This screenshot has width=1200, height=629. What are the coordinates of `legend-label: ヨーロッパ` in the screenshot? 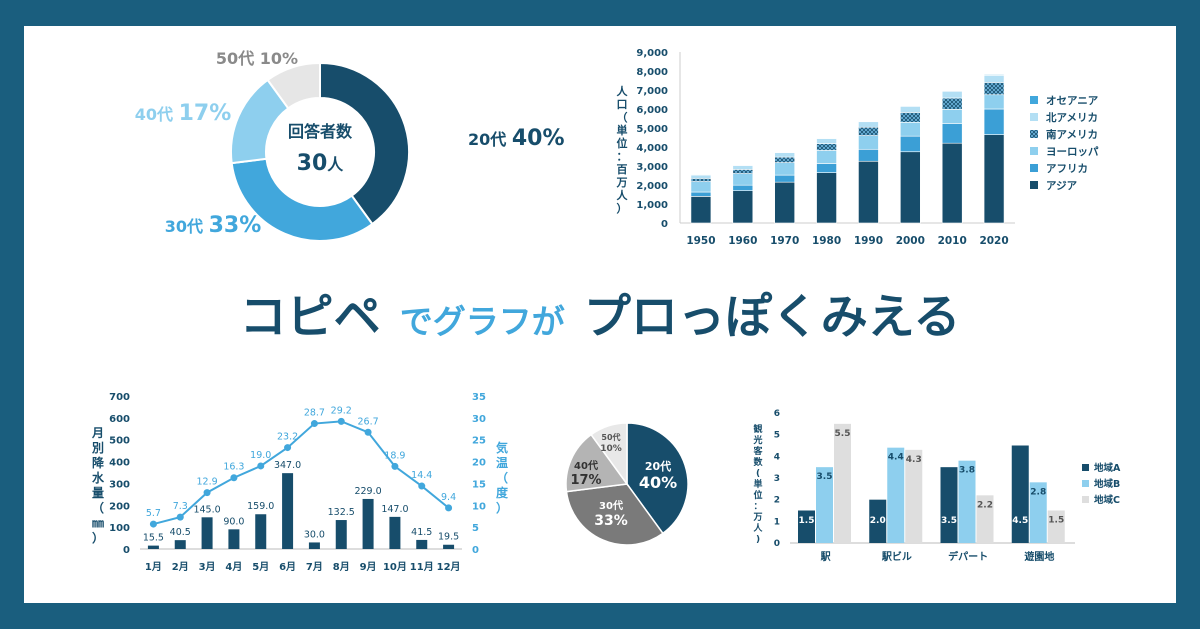 It's located at (1072, 152).